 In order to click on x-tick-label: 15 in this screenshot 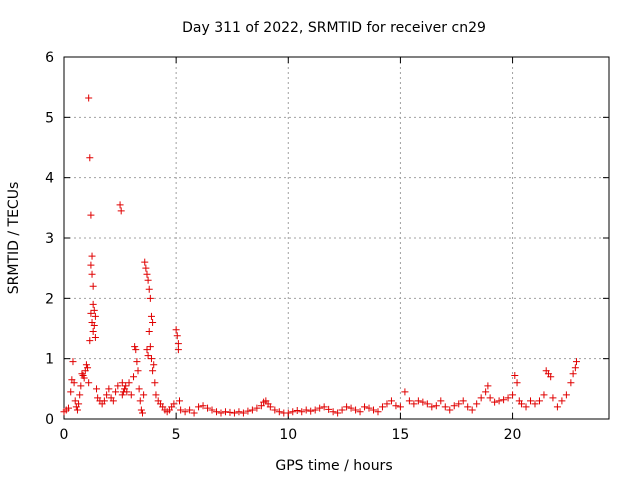, I will do `click(401, 435)`.